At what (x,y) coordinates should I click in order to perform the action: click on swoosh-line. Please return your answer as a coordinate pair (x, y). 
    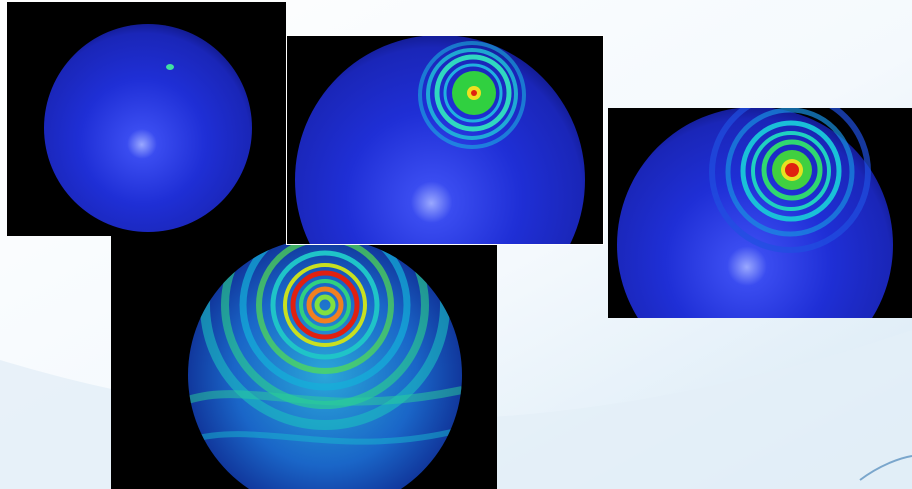
    Looking at the image, I should click on (885, 468).